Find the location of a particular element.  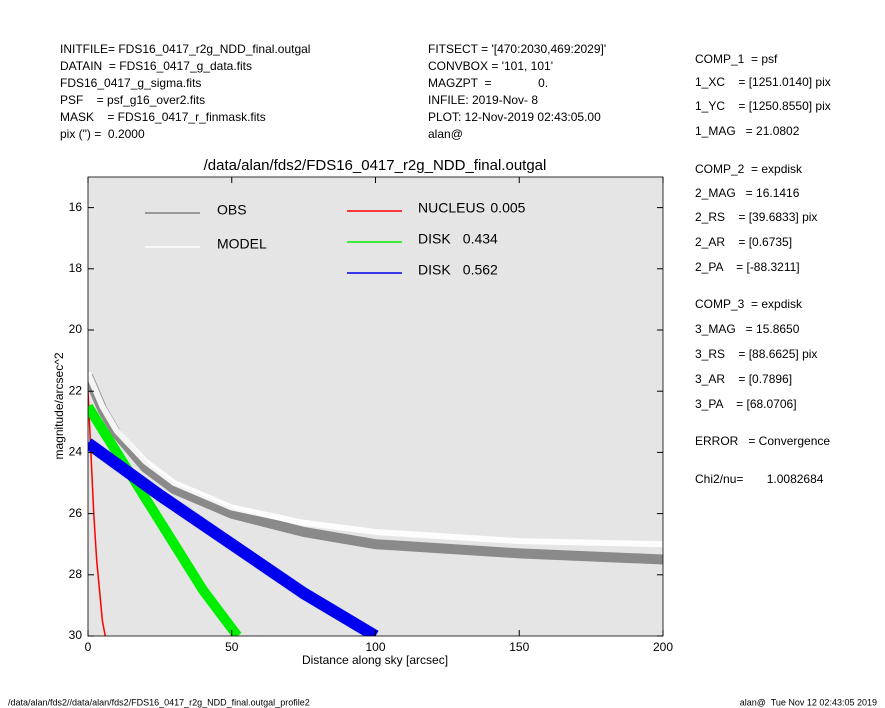

info-line: PSF = psf_g16_over2.fits is located at coordinates (132, 100).